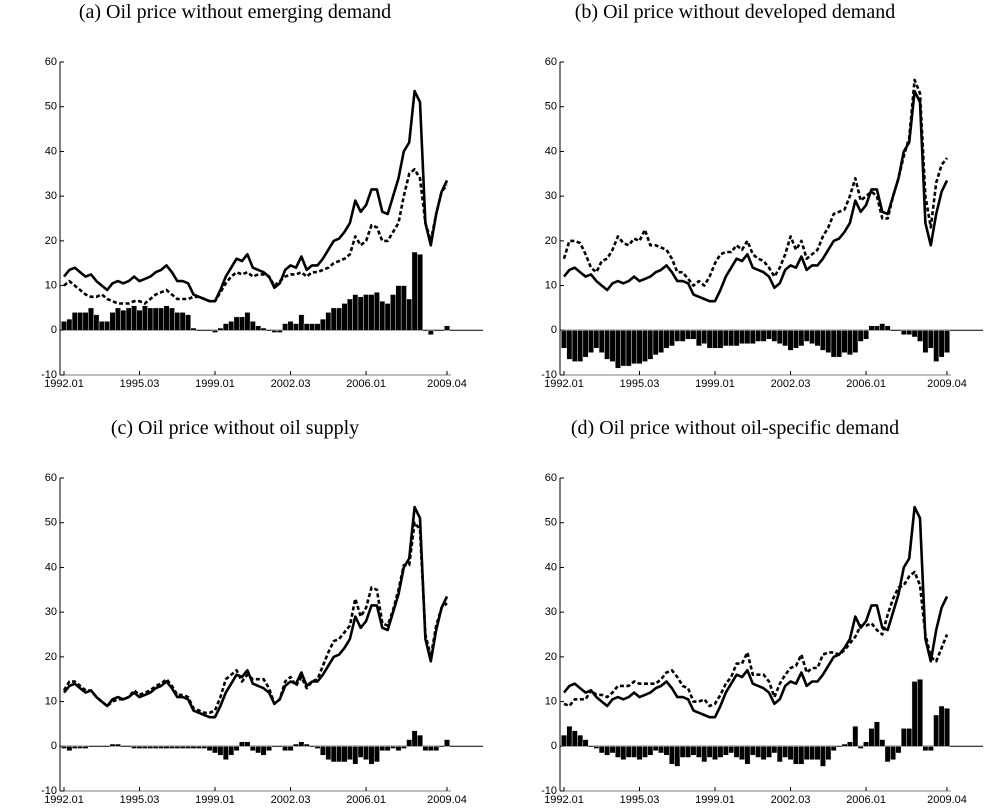 The height and width of the screenshot is (809, 1002). What do you see at coordinates (947, 800) in the screenshot?
I see `x-tick-label: 2009.04` at bounding box center [947, 800].